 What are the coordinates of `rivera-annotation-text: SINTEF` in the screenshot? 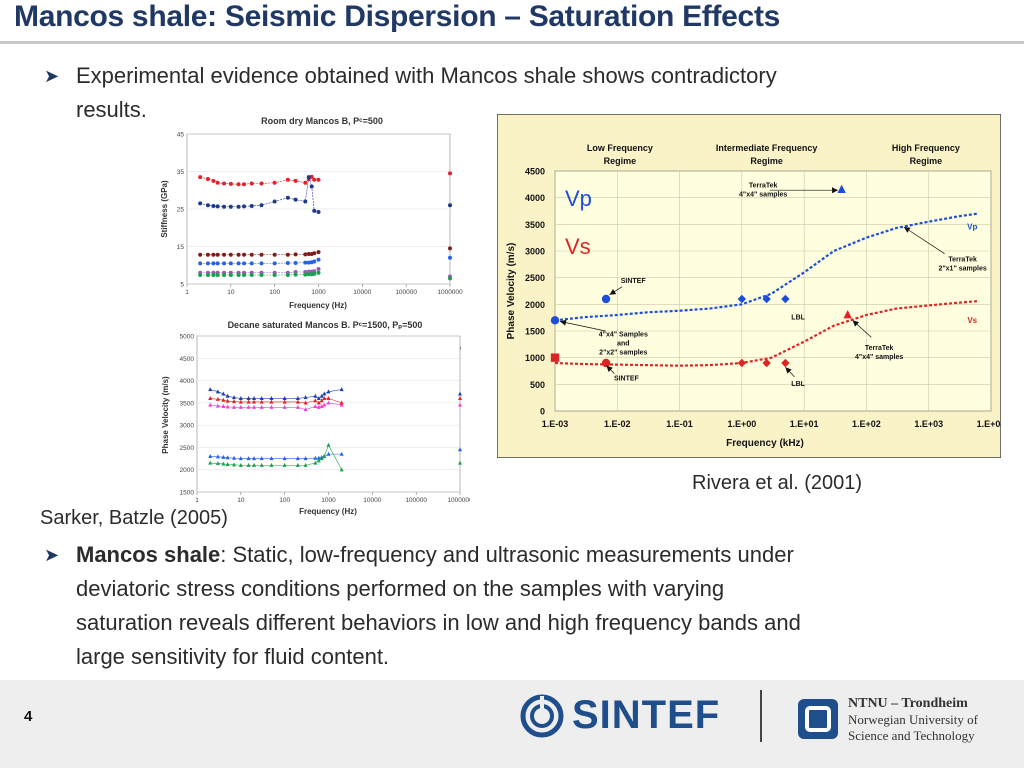 It's located at (627, 379).